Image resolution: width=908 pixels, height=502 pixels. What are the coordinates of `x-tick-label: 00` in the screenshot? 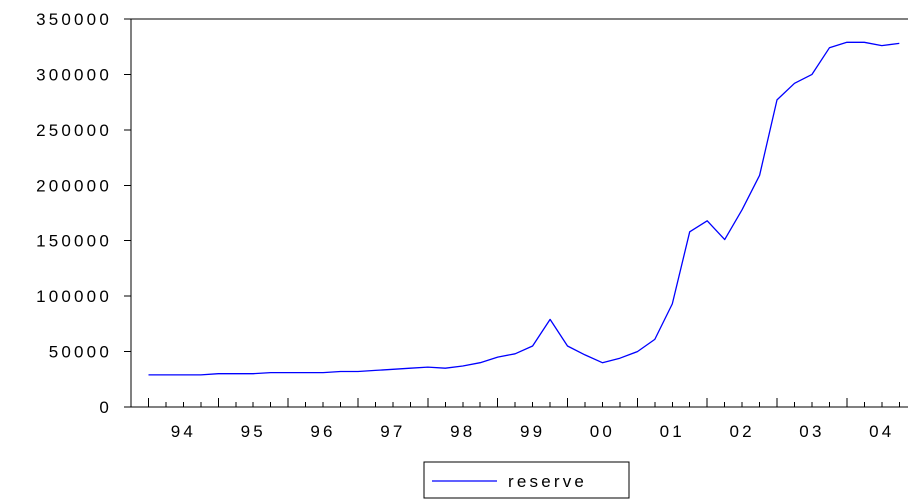 It's located at (602, 431).